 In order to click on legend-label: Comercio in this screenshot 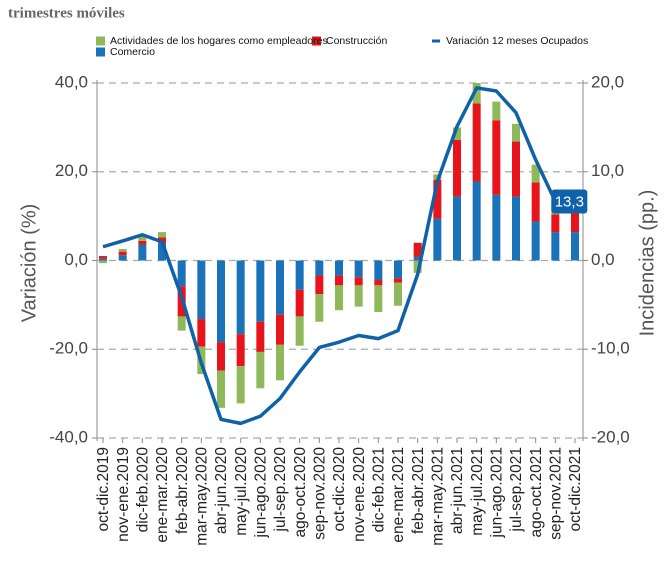, I will do `click(132, 52)`.